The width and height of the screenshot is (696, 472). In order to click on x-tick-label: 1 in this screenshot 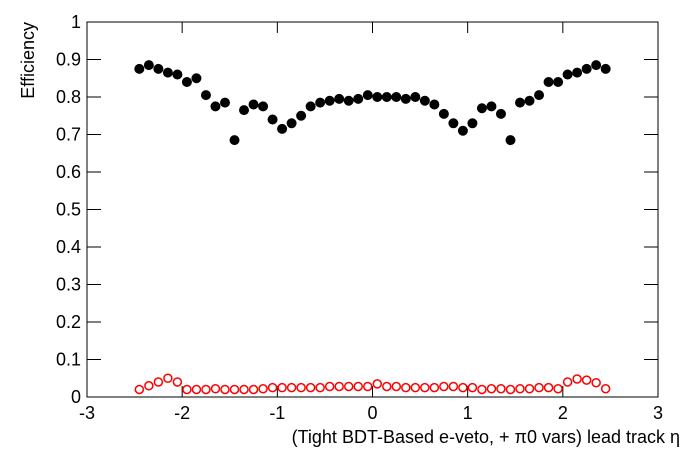, I will do `click(468, 413)`.